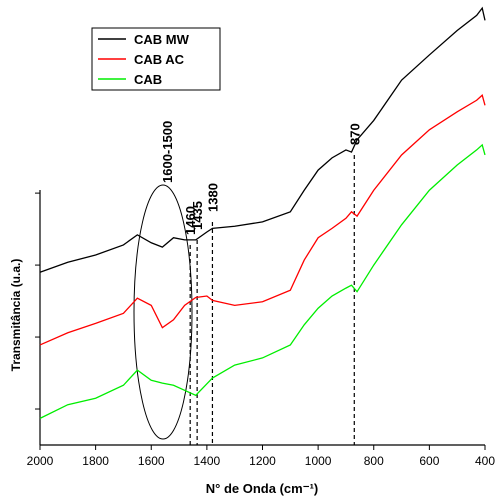 The image size is (496, 497). Describe the element at coordinates (95, 461) in the screenshot. I see `x-tick-label: 1800` at that location.